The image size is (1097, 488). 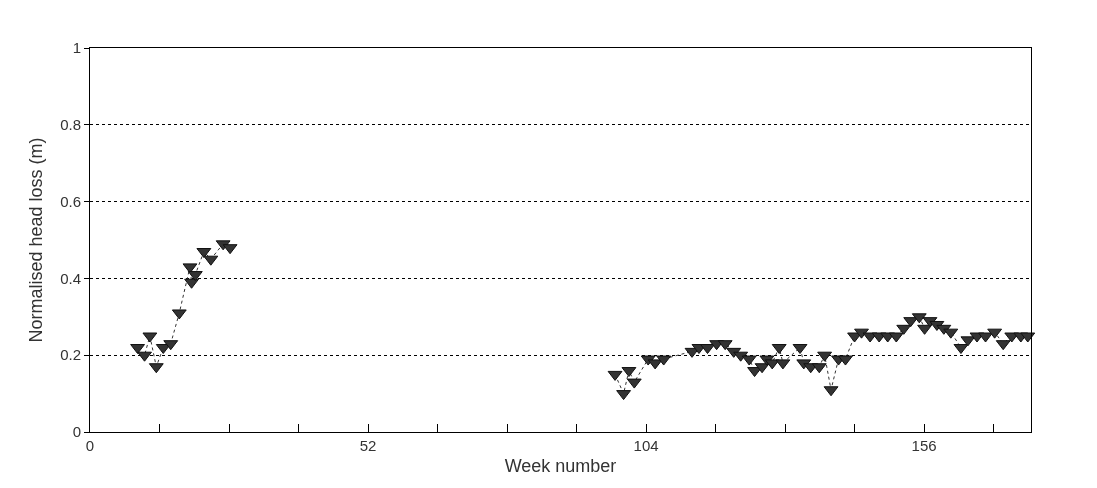 What do you see at coordinates (70, 201) in the screenshot?
I see `y-tick-label: 0.6` at bounding box center [70, 201].